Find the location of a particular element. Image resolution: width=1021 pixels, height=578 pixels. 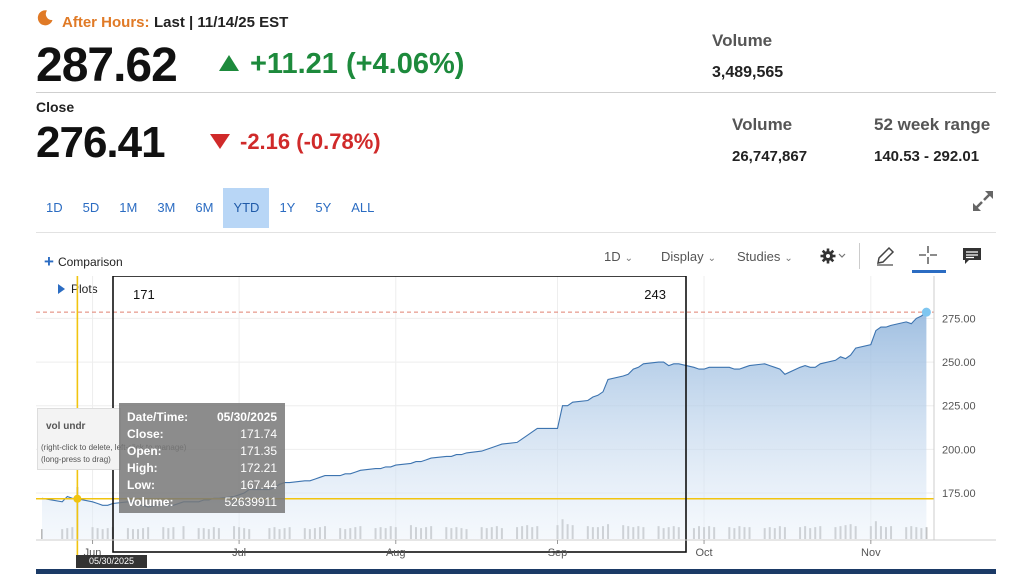

tooltip-value: 05/30/2025 is located at coordinates (246, 417).